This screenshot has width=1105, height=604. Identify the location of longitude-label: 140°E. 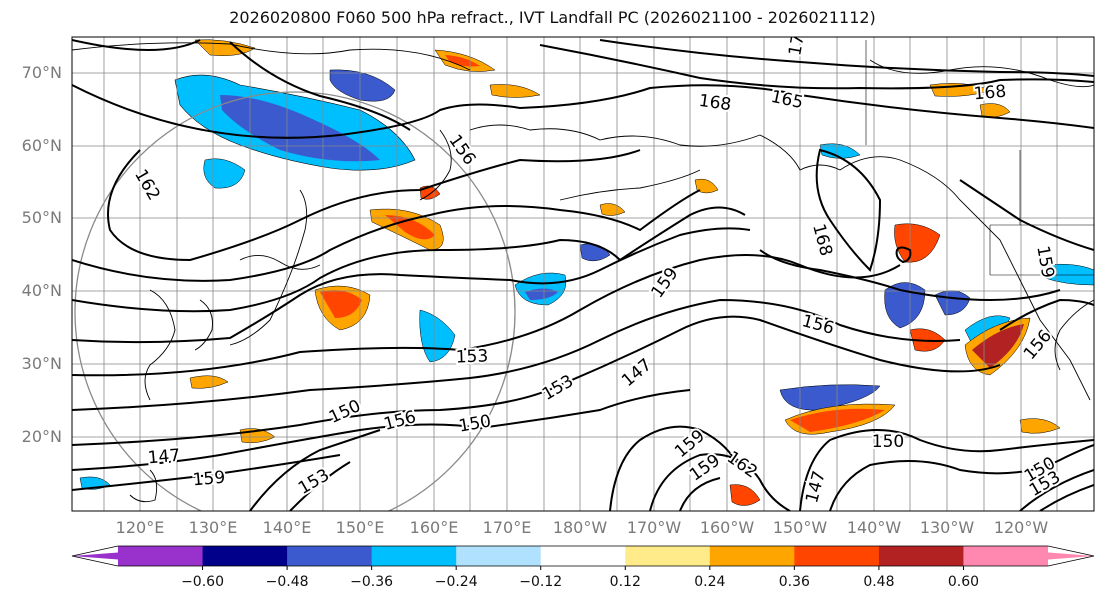
(287, 527).